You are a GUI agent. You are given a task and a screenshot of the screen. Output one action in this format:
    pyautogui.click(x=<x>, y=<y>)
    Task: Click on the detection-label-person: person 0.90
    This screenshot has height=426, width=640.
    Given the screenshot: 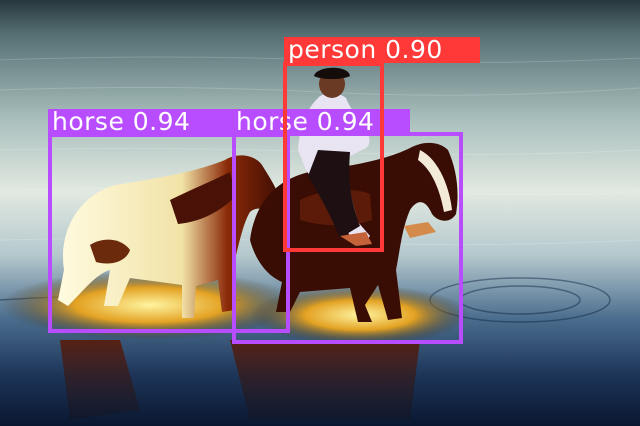 What is the action you would take?
    pyautogui.click(x=382, y=50)
    